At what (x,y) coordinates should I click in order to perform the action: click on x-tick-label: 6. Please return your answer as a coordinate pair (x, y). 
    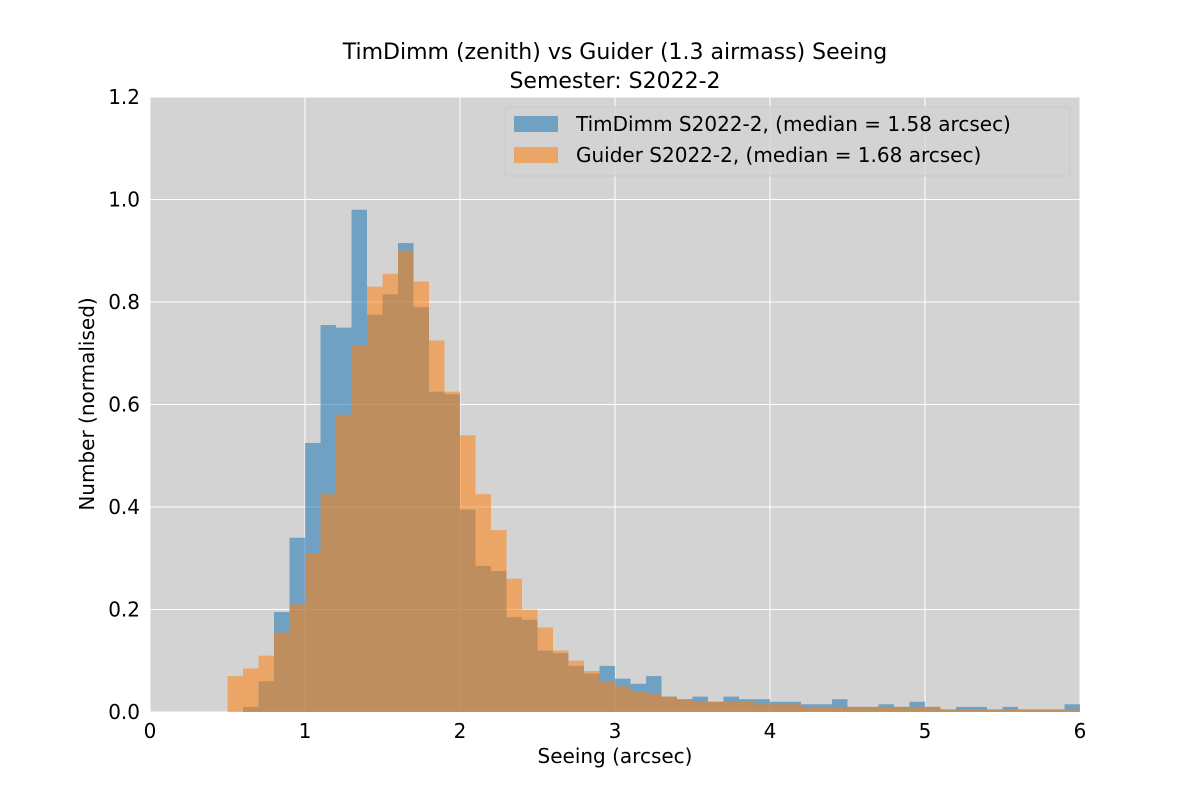
    Looking at the image, I should click on (1080, 731).